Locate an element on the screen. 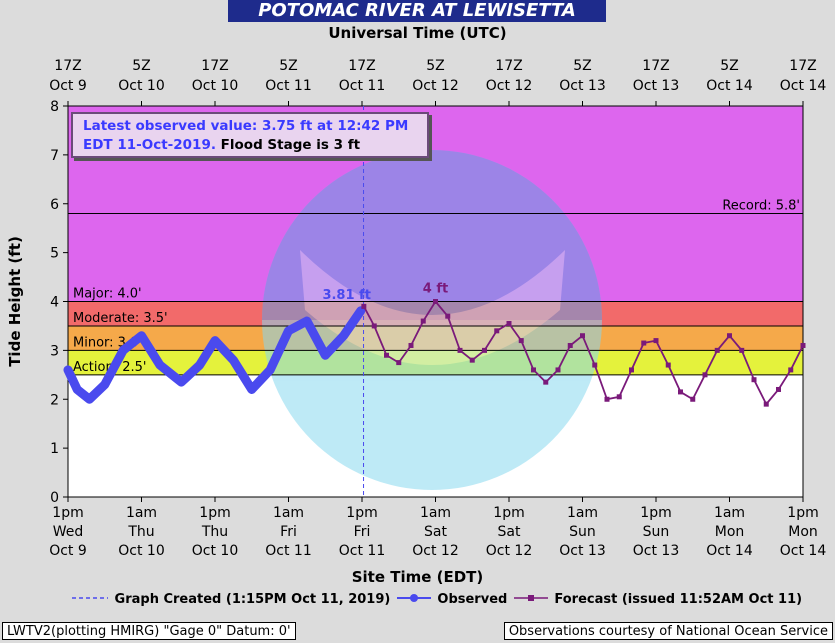 This screenshot has height=643, width=835. y-tick-label: 6 is located at coordinates (54, 205).